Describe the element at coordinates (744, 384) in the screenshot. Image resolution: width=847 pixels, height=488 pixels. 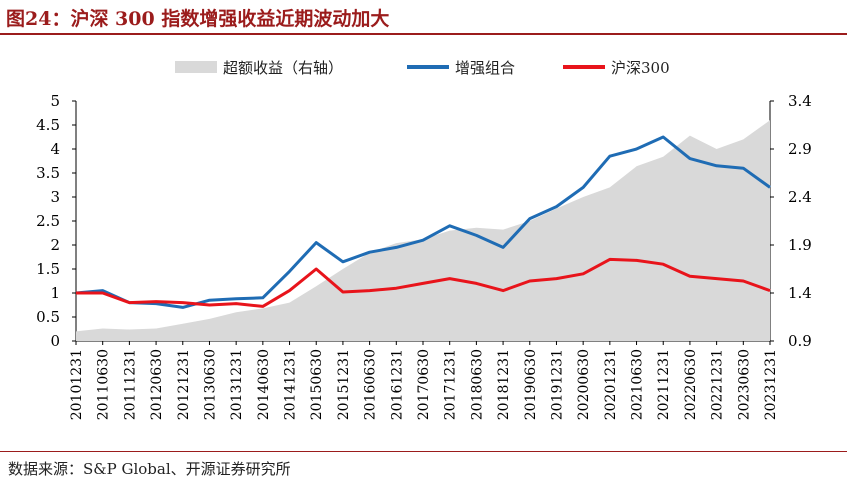
I see `x-tick-label: 20230630` at that location.